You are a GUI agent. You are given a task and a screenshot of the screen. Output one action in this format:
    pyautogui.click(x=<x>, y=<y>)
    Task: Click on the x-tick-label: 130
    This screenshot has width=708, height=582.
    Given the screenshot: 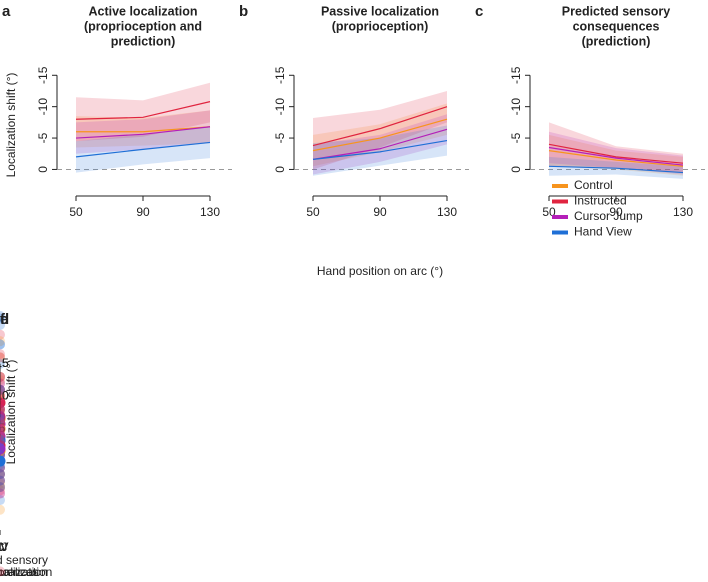 What is the action you would take?
    pyautogui.click(x=447, y=212)
    